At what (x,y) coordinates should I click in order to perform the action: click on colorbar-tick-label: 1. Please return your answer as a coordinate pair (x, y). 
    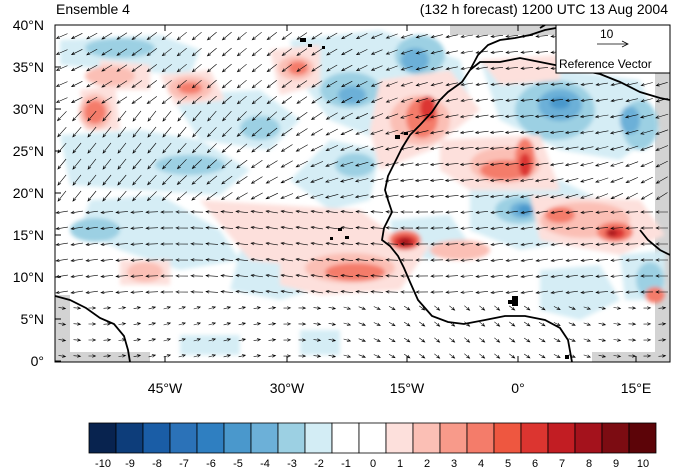
    Looking at the image, I should click on (400, 464).